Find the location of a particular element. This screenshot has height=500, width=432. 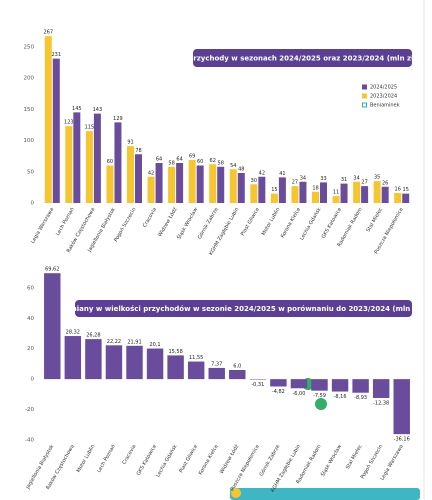

value-label: -8,16 is located at coordinates (340, 397).